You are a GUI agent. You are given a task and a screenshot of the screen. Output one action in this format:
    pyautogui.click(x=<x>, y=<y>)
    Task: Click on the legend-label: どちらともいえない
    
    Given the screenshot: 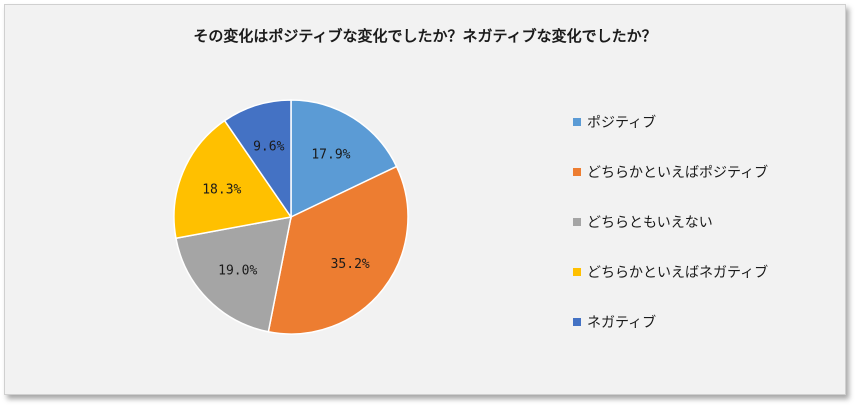 What is the action you would take?
    pyautogui.click(x=650, y=222)
    